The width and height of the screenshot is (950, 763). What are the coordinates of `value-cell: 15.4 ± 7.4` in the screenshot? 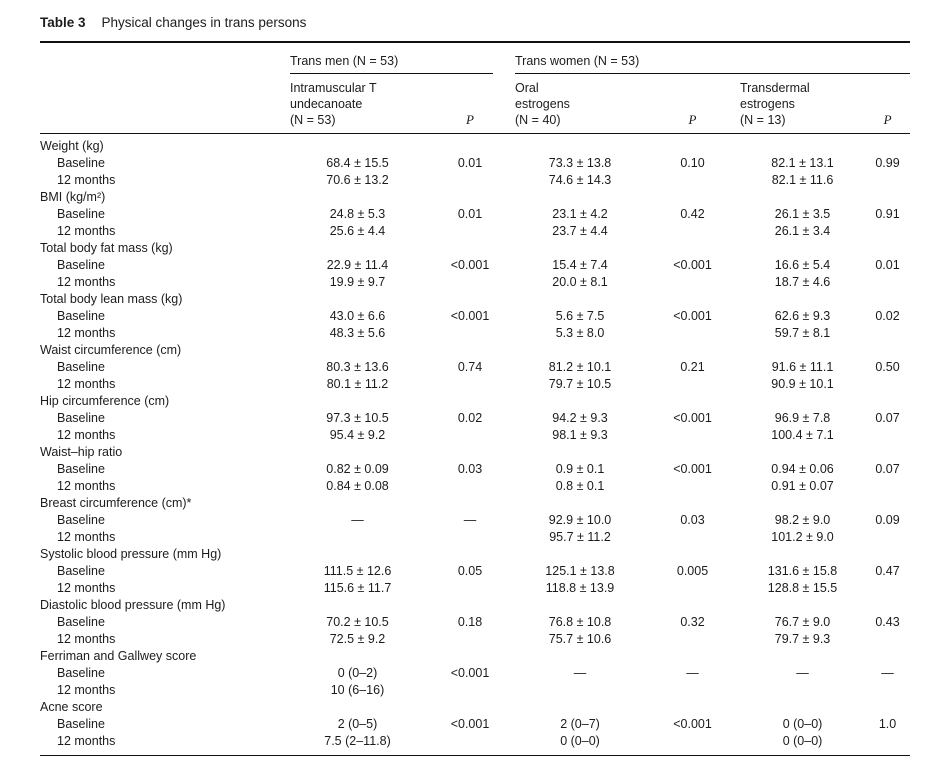 It's located at (580, 265).